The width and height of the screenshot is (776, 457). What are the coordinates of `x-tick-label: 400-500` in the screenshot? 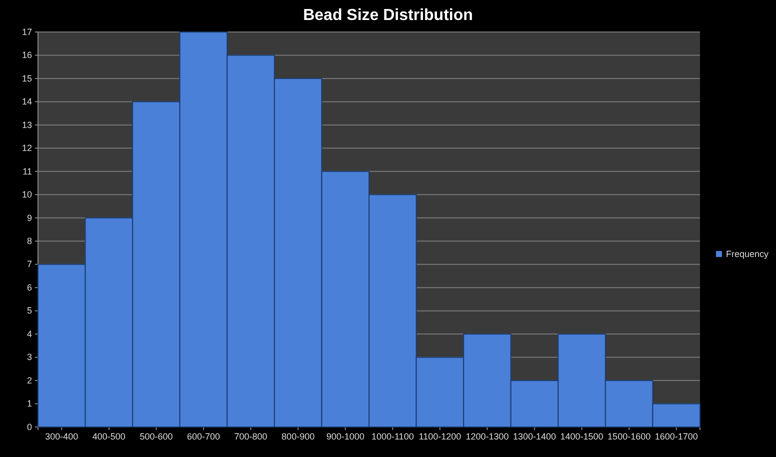 It's located at (109, 436).